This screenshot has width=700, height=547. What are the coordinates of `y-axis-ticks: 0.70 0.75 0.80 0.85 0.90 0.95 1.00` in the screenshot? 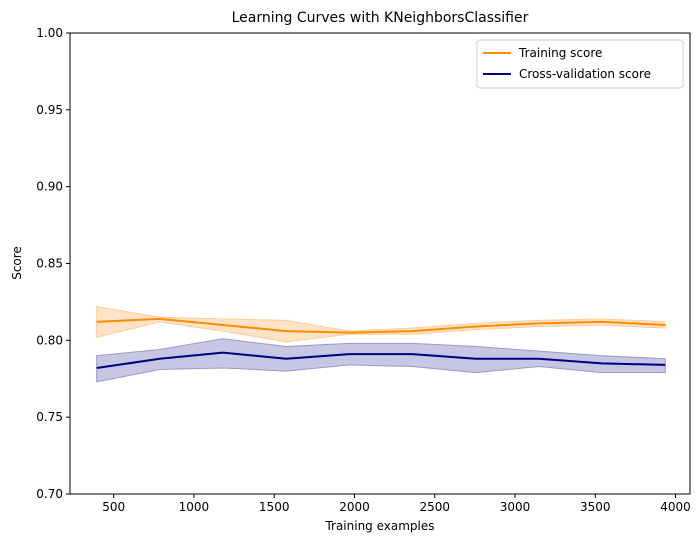 It's located at (53, 263).